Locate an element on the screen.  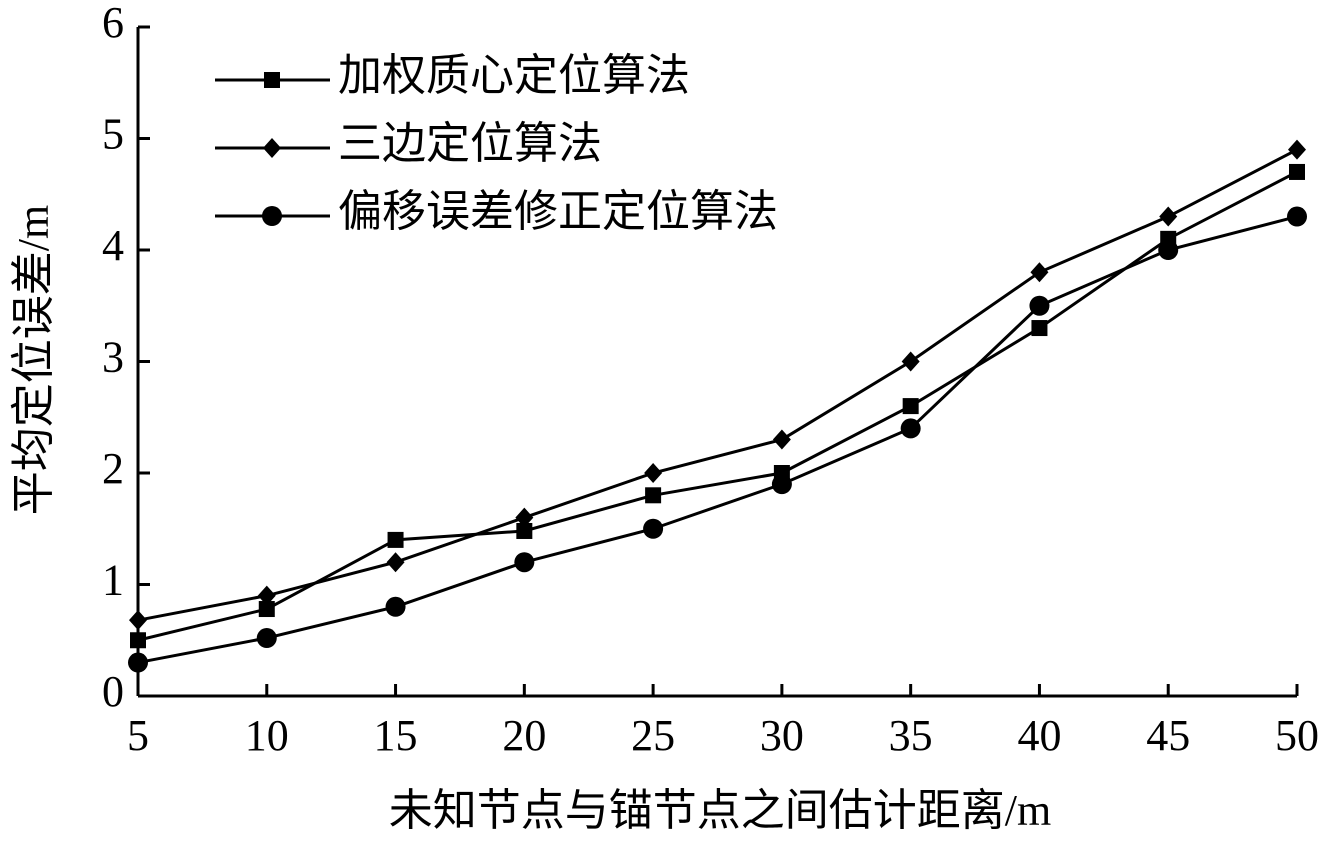
y-tick-label: 5 is located at coordinates (113, 134).